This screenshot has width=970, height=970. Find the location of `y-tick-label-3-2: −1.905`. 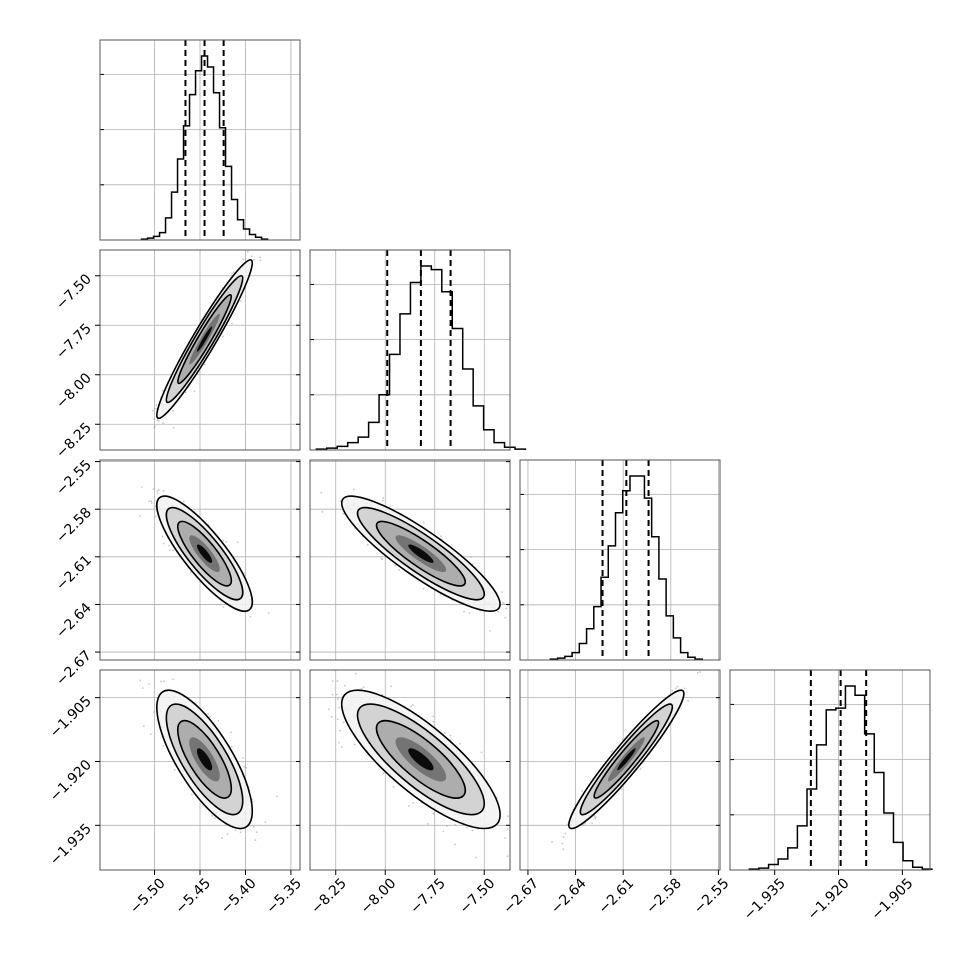

y-tick-label-3-2: −1.905 is located at coordinates (71, 717).